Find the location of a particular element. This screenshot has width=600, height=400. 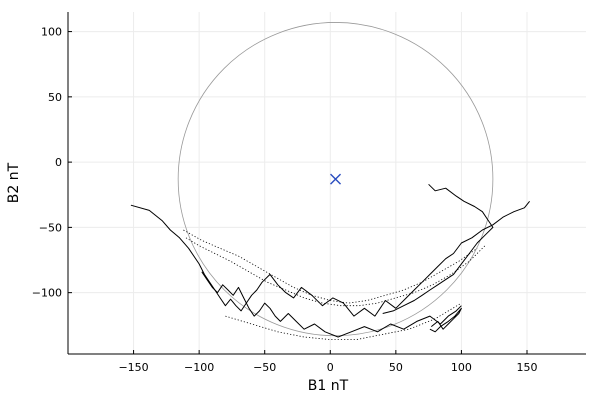

center-marker-stroke is located at coordinates (336, 179).